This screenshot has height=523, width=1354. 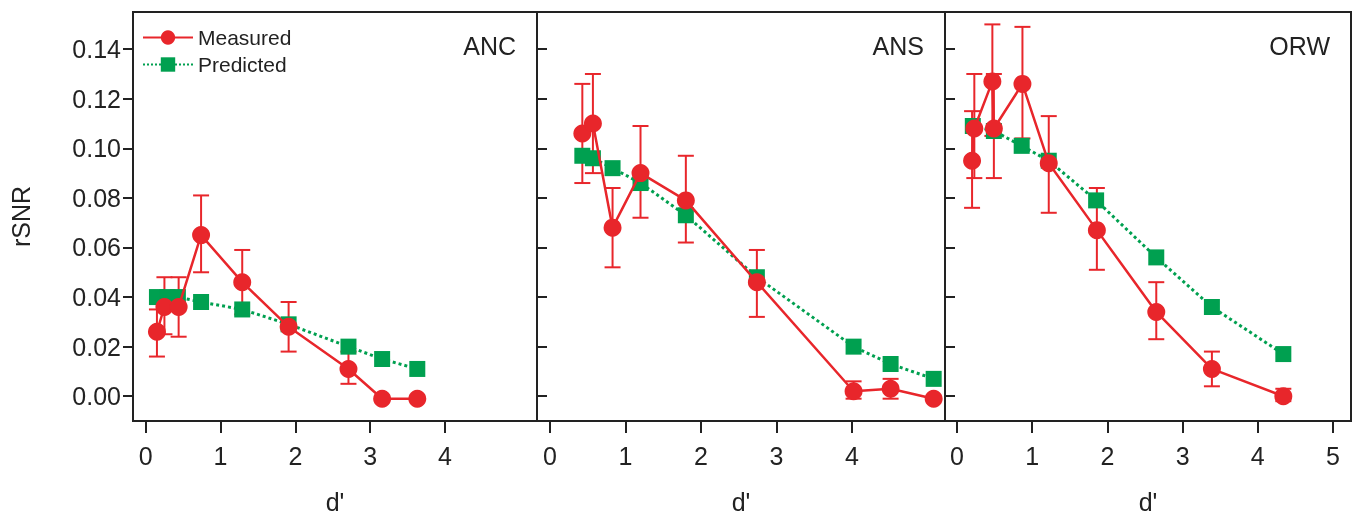 What do you see at coordinates (96, 346) in the screenshot?
I see `y-tick-label: 0.02` at bounding box center [96, 346].